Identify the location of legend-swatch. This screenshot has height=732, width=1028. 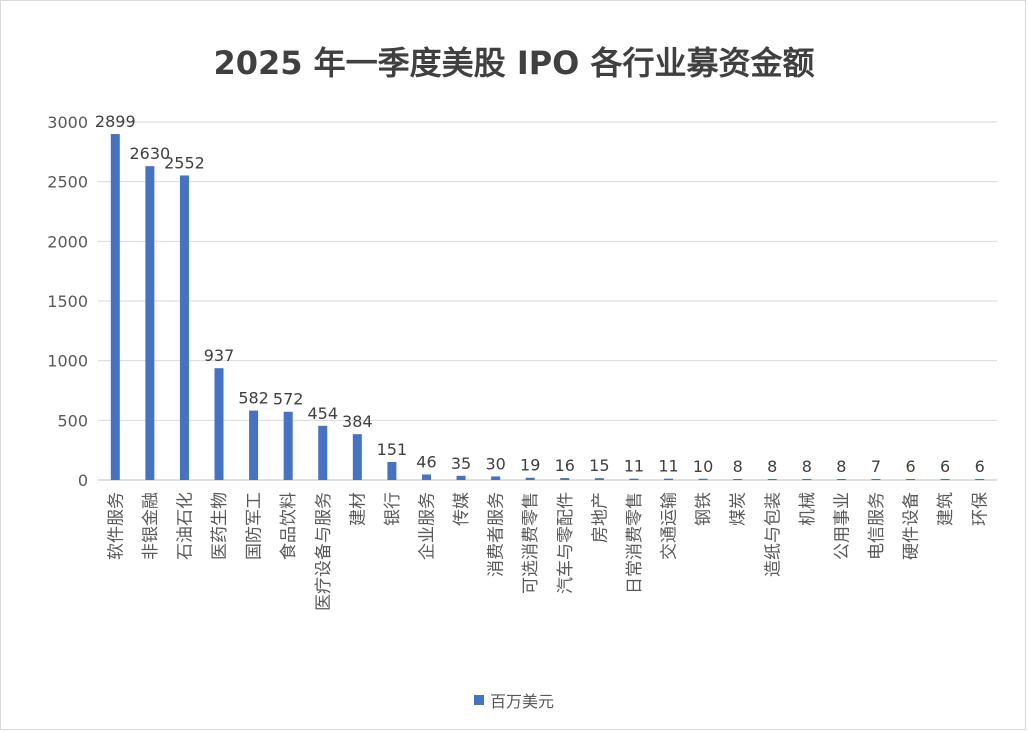
(478, 700).